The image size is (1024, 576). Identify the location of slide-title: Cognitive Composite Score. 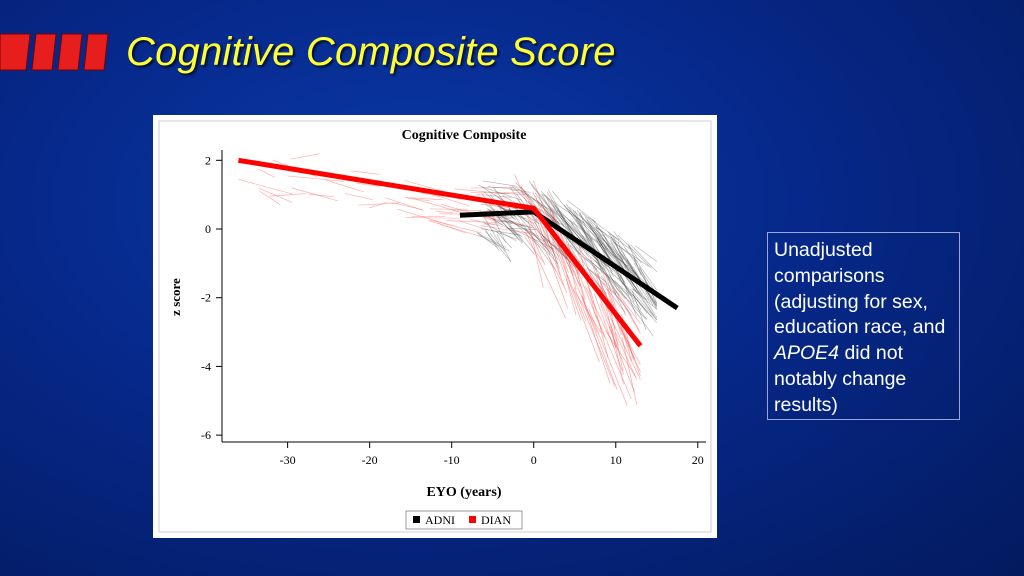
(371, 52).